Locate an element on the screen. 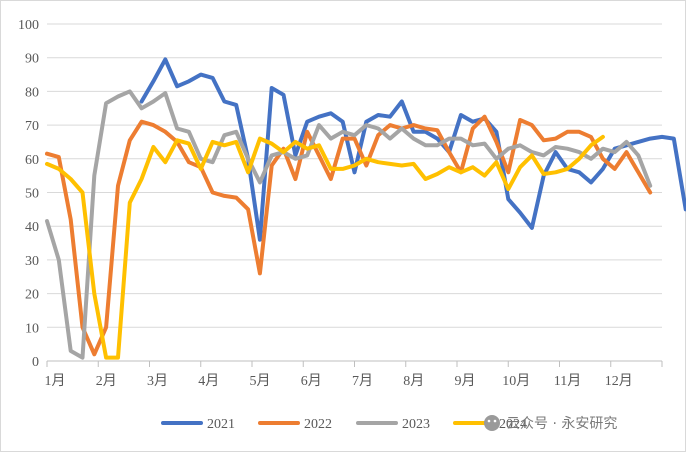 The height and width of the screenshot is (457, 686). x-tick-label: 11月 is located at coordinates (567, 381).